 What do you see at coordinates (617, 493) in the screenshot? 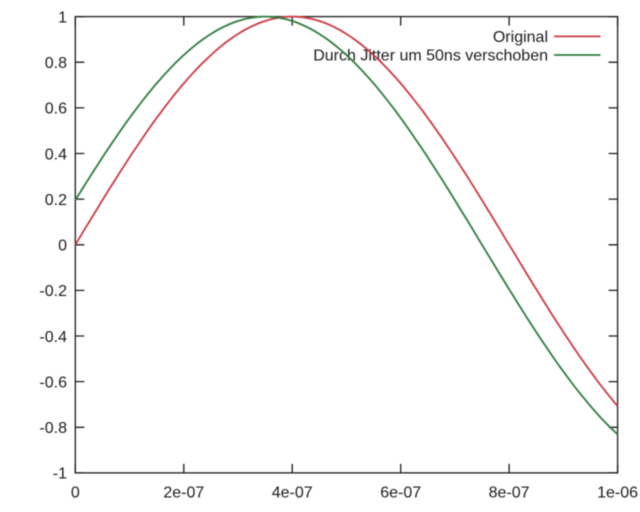
I see `svg-text: 1e-06` at bounding box center [617, 493].